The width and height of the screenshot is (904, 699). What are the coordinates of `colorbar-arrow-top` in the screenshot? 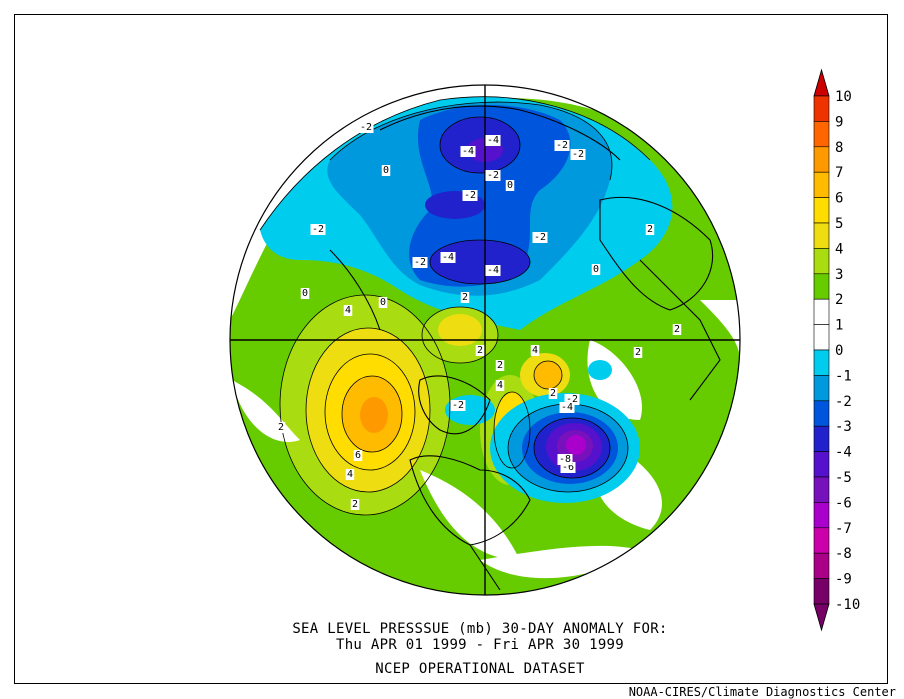 It's located at (821, 82).